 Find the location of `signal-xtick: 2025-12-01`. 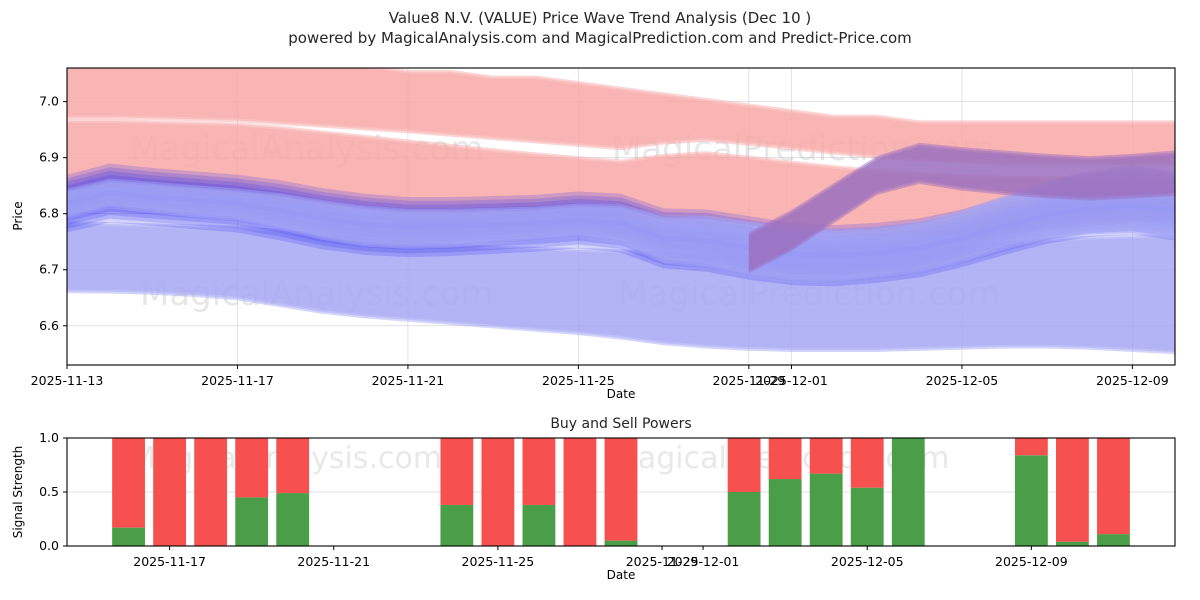

signal-xtick: 2025-12-01 is located at coordinates (703, 561).